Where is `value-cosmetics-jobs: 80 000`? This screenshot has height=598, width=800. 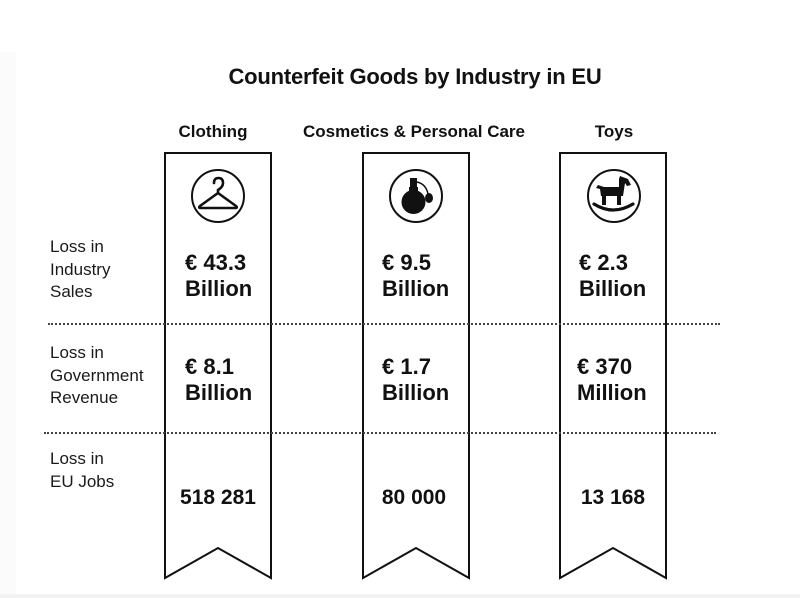
value-cosmetics-jobs: 80 000 is located at coordinates (414, 497).